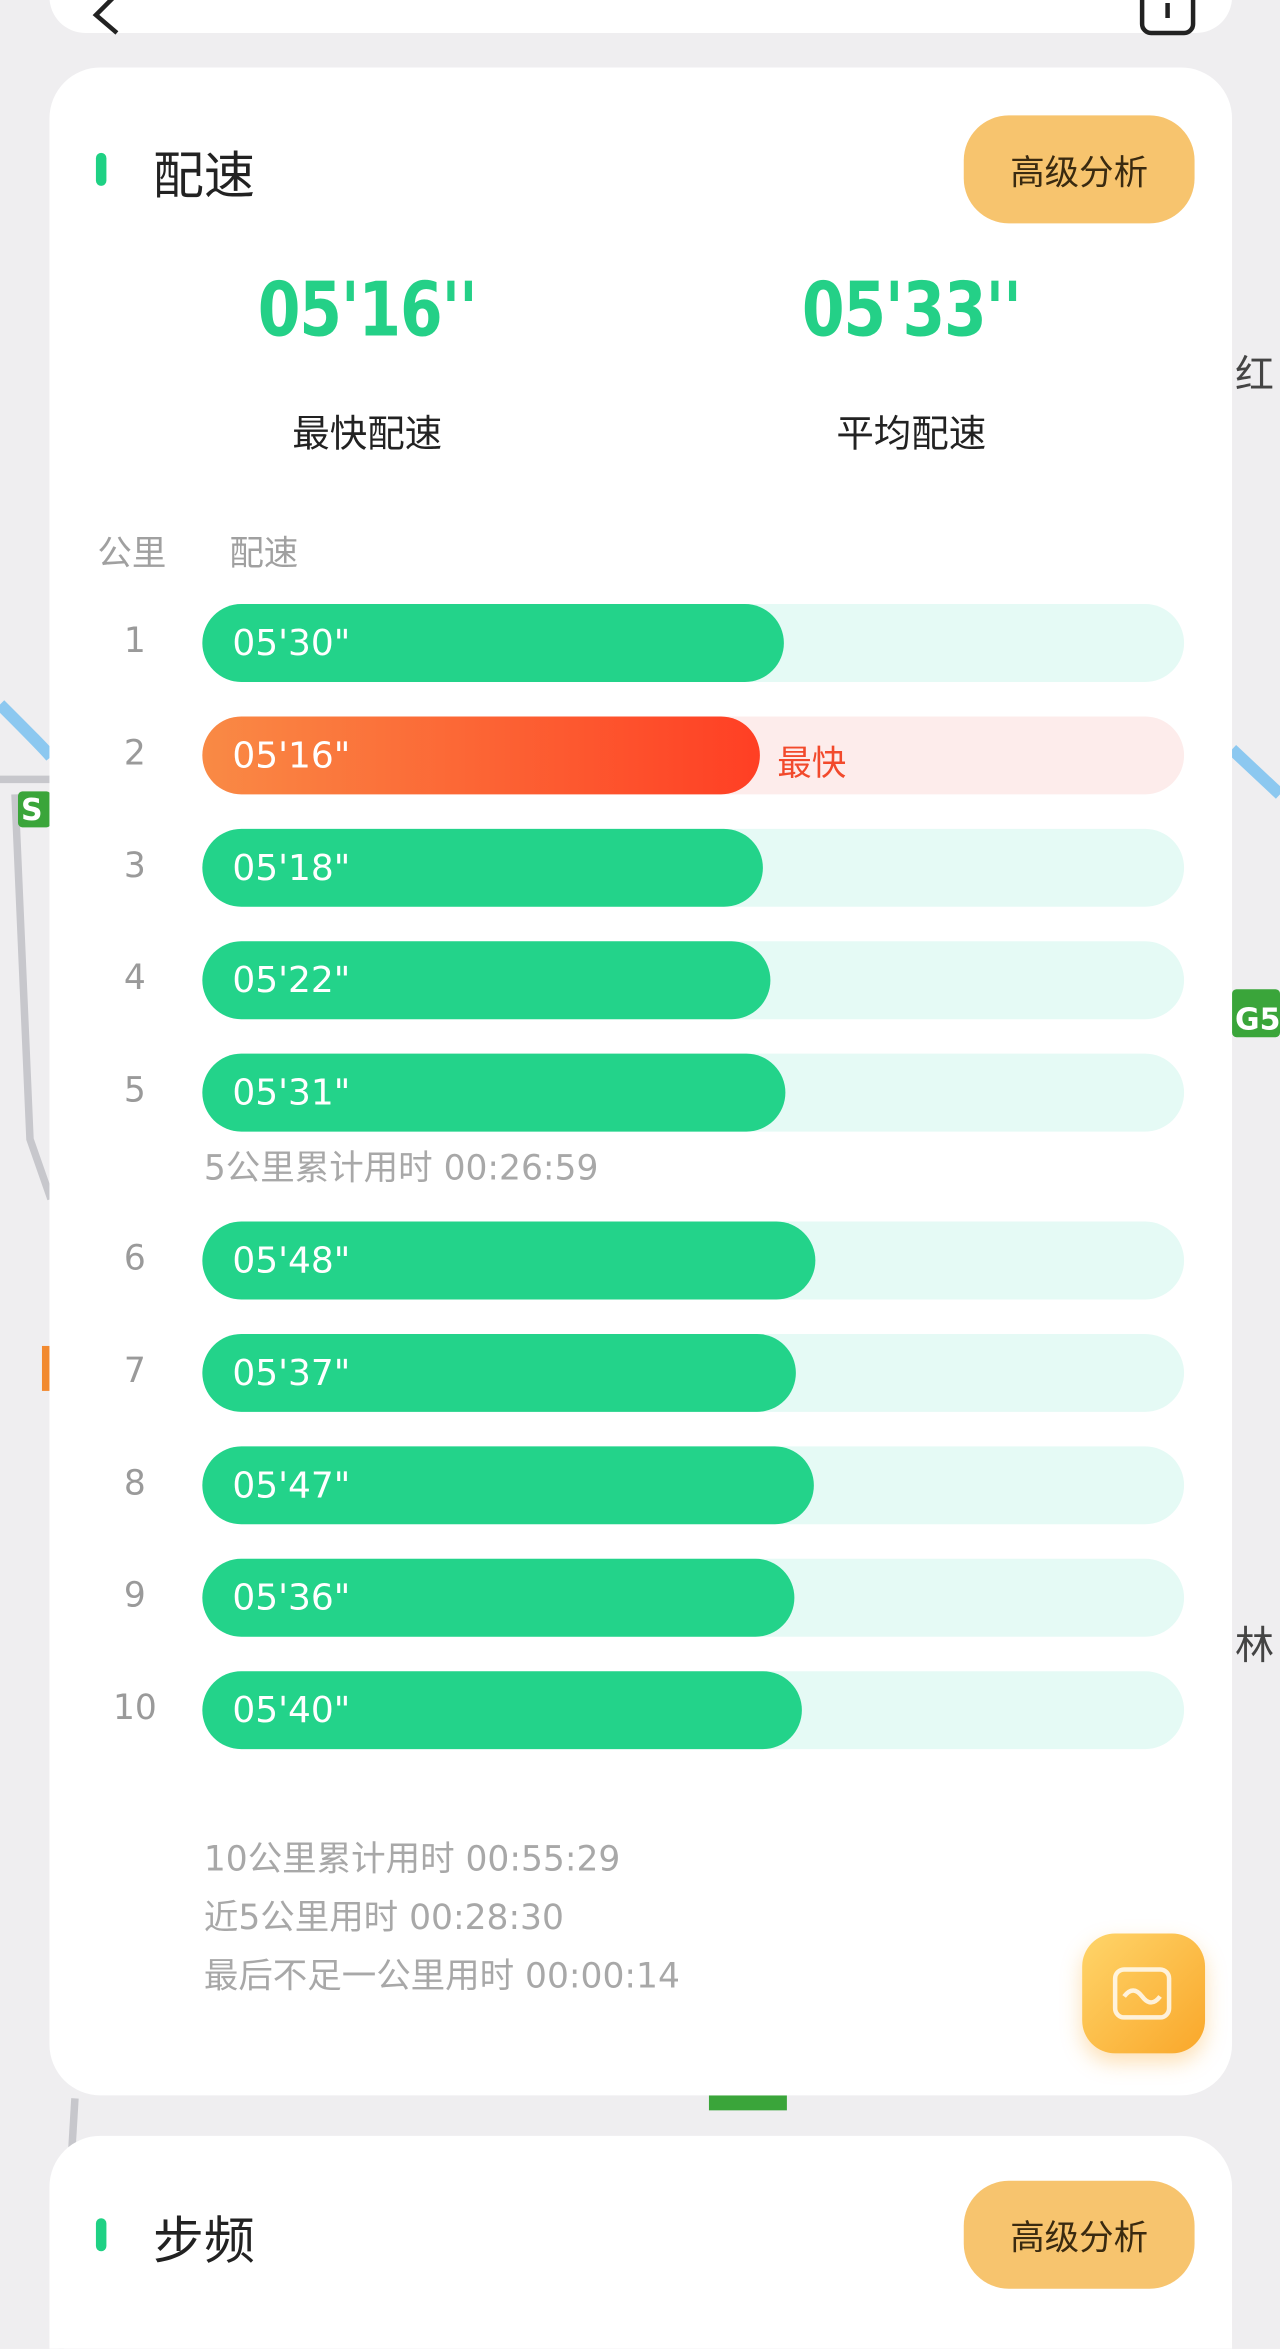 The height and width of the screenshot is (2349, 1280). I want to click on pace-bar: 05'18", so click(482, 867).